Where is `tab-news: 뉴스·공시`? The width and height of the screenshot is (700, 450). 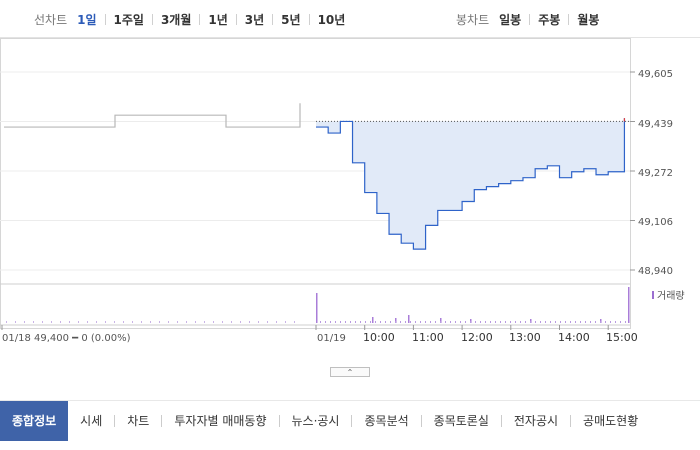 tab-news: 뉴스·공시 is located at coordinates (315, 421).